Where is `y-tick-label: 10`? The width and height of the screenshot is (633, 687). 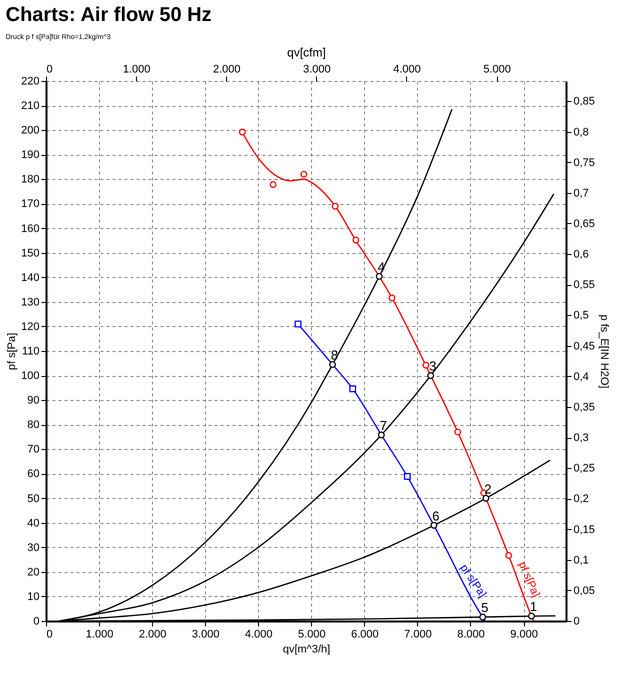
y-tick-label: 10 is located at coordinates (33, 596).